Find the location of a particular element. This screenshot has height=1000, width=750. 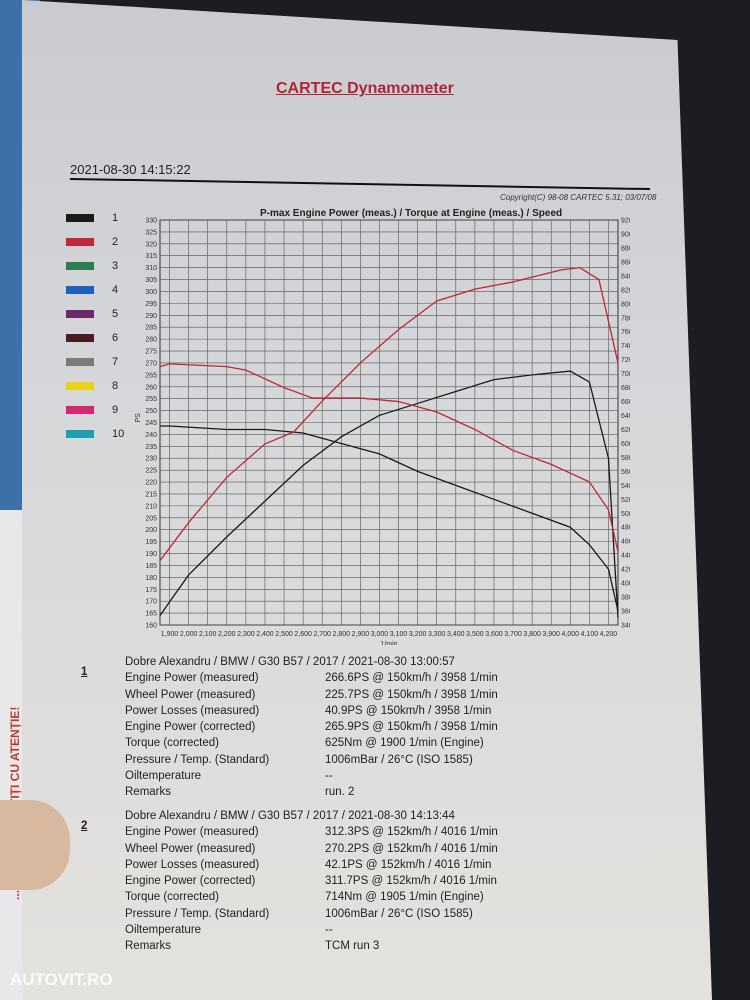

y-tick-label: 250 is located at coordinates (151, 411).